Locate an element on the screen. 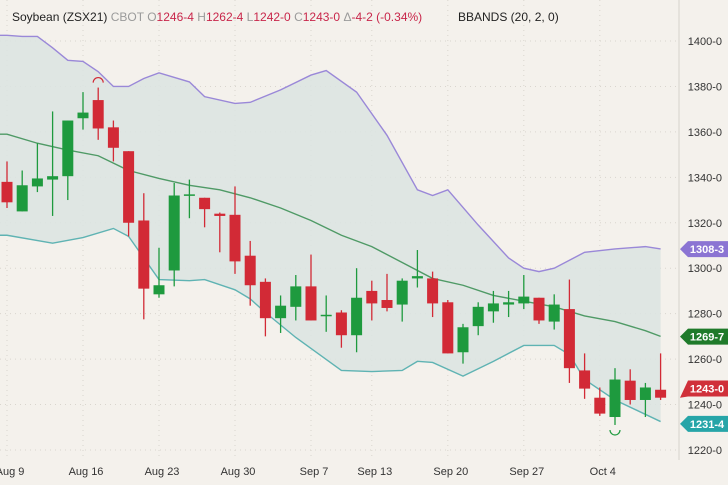 This screenshot has height=485, width=728. price-tag-middle: 1269-7 is located at coordinates (704, 336).